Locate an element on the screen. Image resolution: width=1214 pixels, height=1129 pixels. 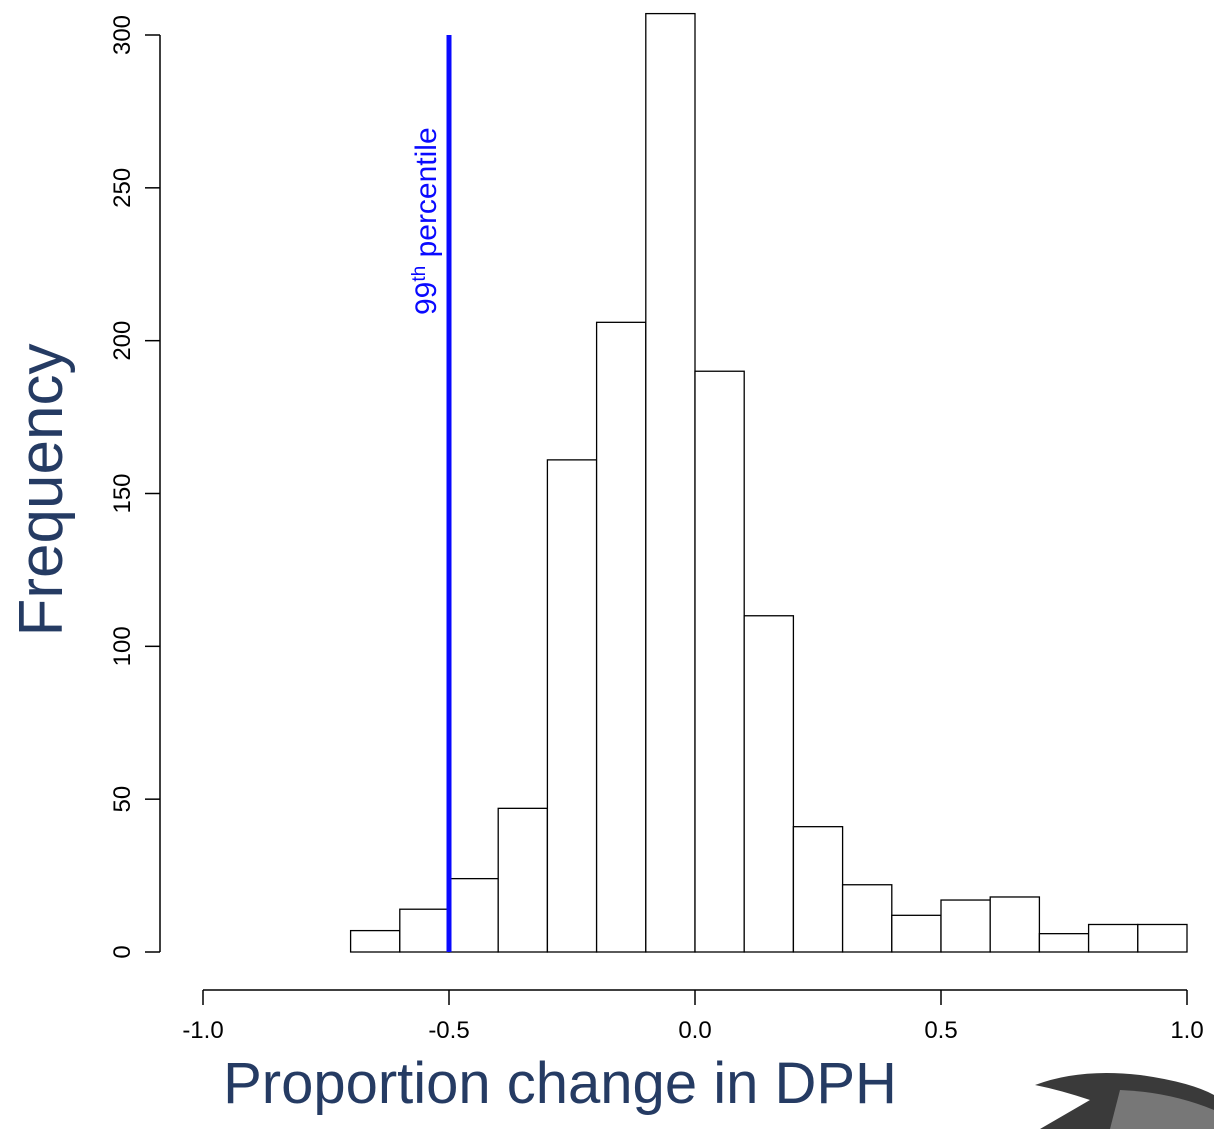
y-tick-label: 100 is located at coordinates (122, 646).